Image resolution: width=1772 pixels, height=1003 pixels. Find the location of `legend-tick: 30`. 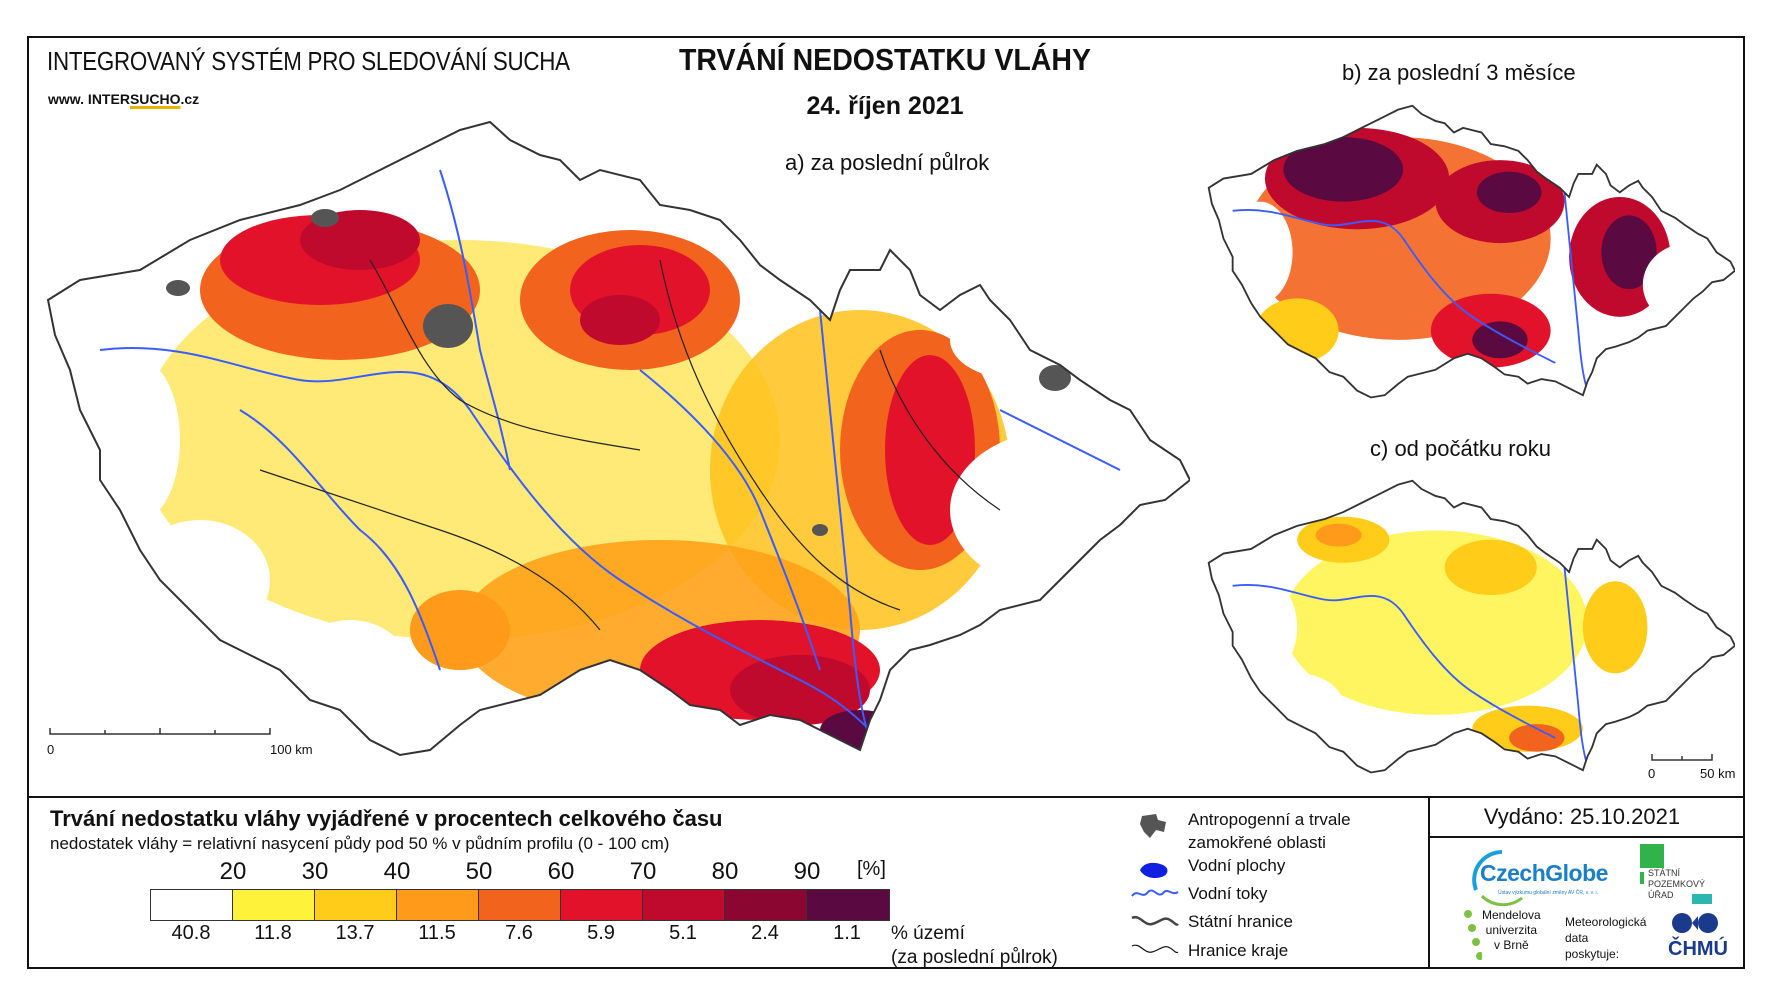

legend-tick: 30 is located at coordinates (315, 871).